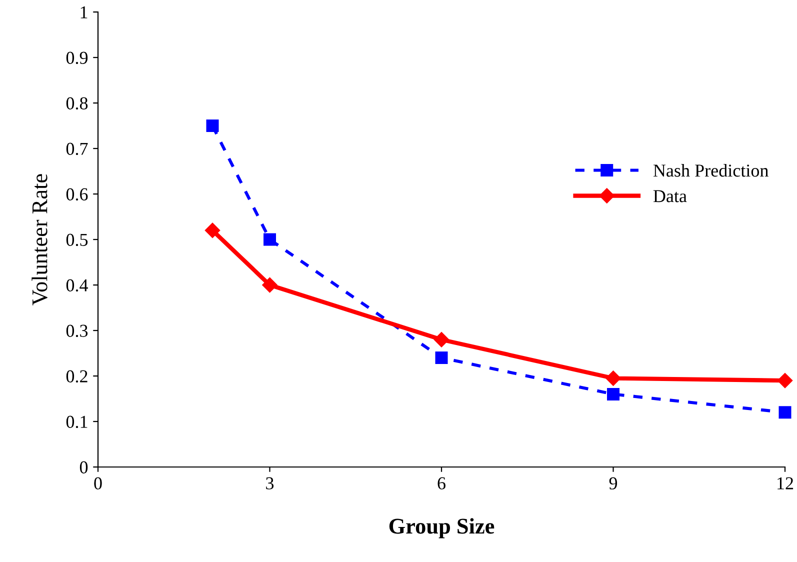 Image resolution: width=797 pixels, height=562 pixels. Describe the element at coordinates (77, 194) in the screenshot. I see `y-tick-label: 0.6` at that location.